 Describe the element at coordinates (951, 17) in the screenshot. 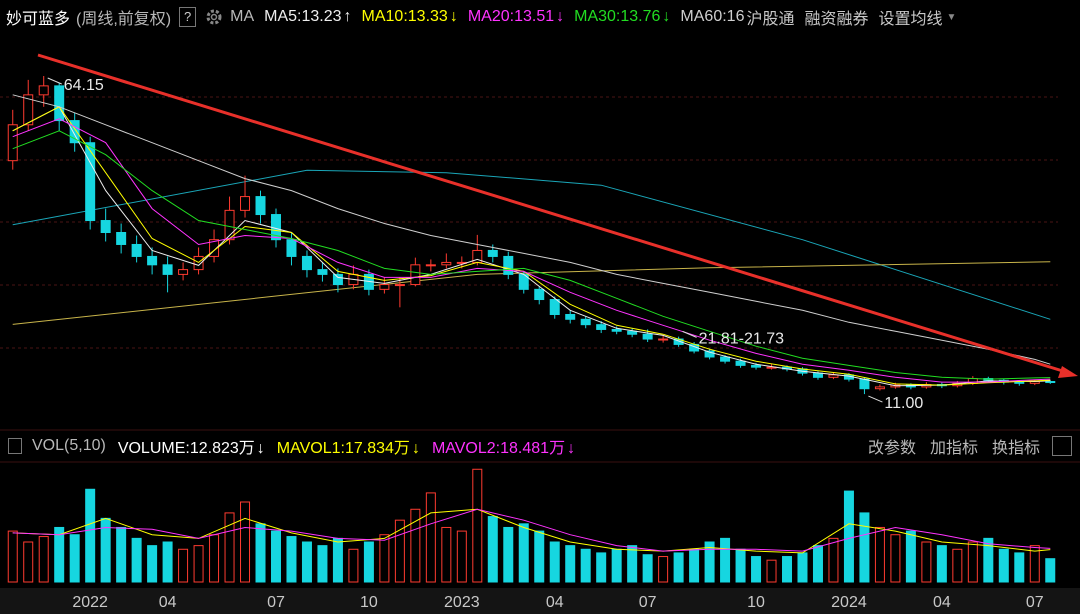

I see `dropdown-caret: ▼` at that location.